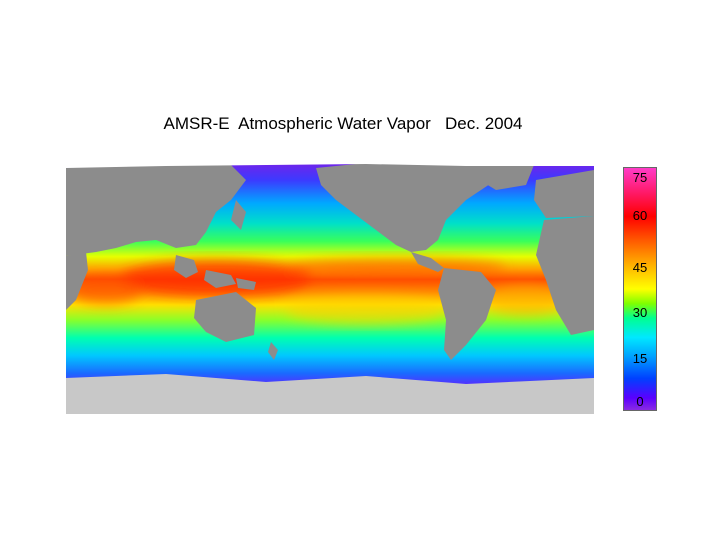  What do you see at coordinates (640, 177) in the screenshot?
I see `colorbar-tick-75: 75` at bounding box center [640, 177].